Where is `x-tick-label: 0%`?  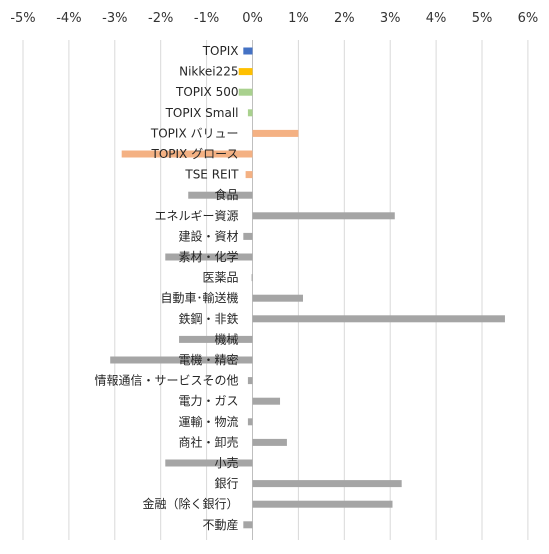 x-tick-label: 0% is located at coordinates (252, 18).